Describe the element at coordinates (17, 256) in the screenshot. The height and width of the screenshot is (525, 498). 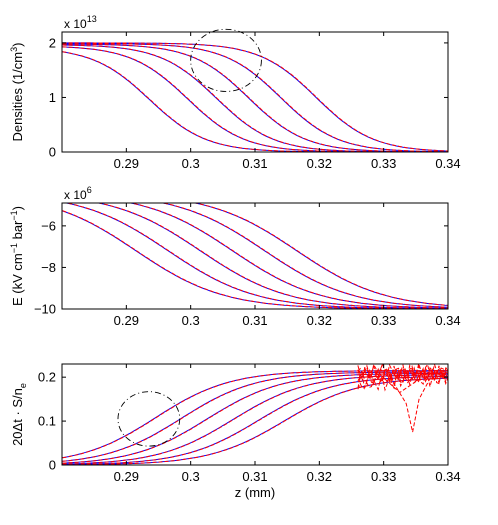
I see `y-axis-label: E (kV cm−1 bar−1)` at that location.